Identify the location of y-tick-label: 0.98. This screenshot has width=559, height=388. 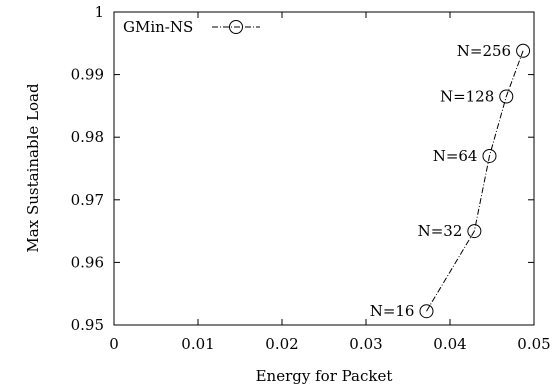
(87, 137).